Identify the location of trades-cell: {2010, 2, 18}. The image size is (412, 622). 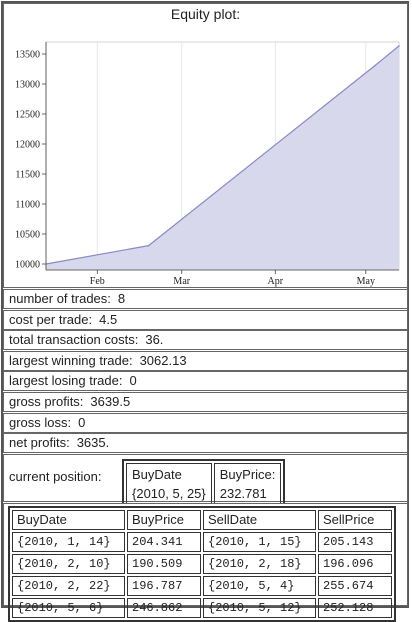
(259, 564).